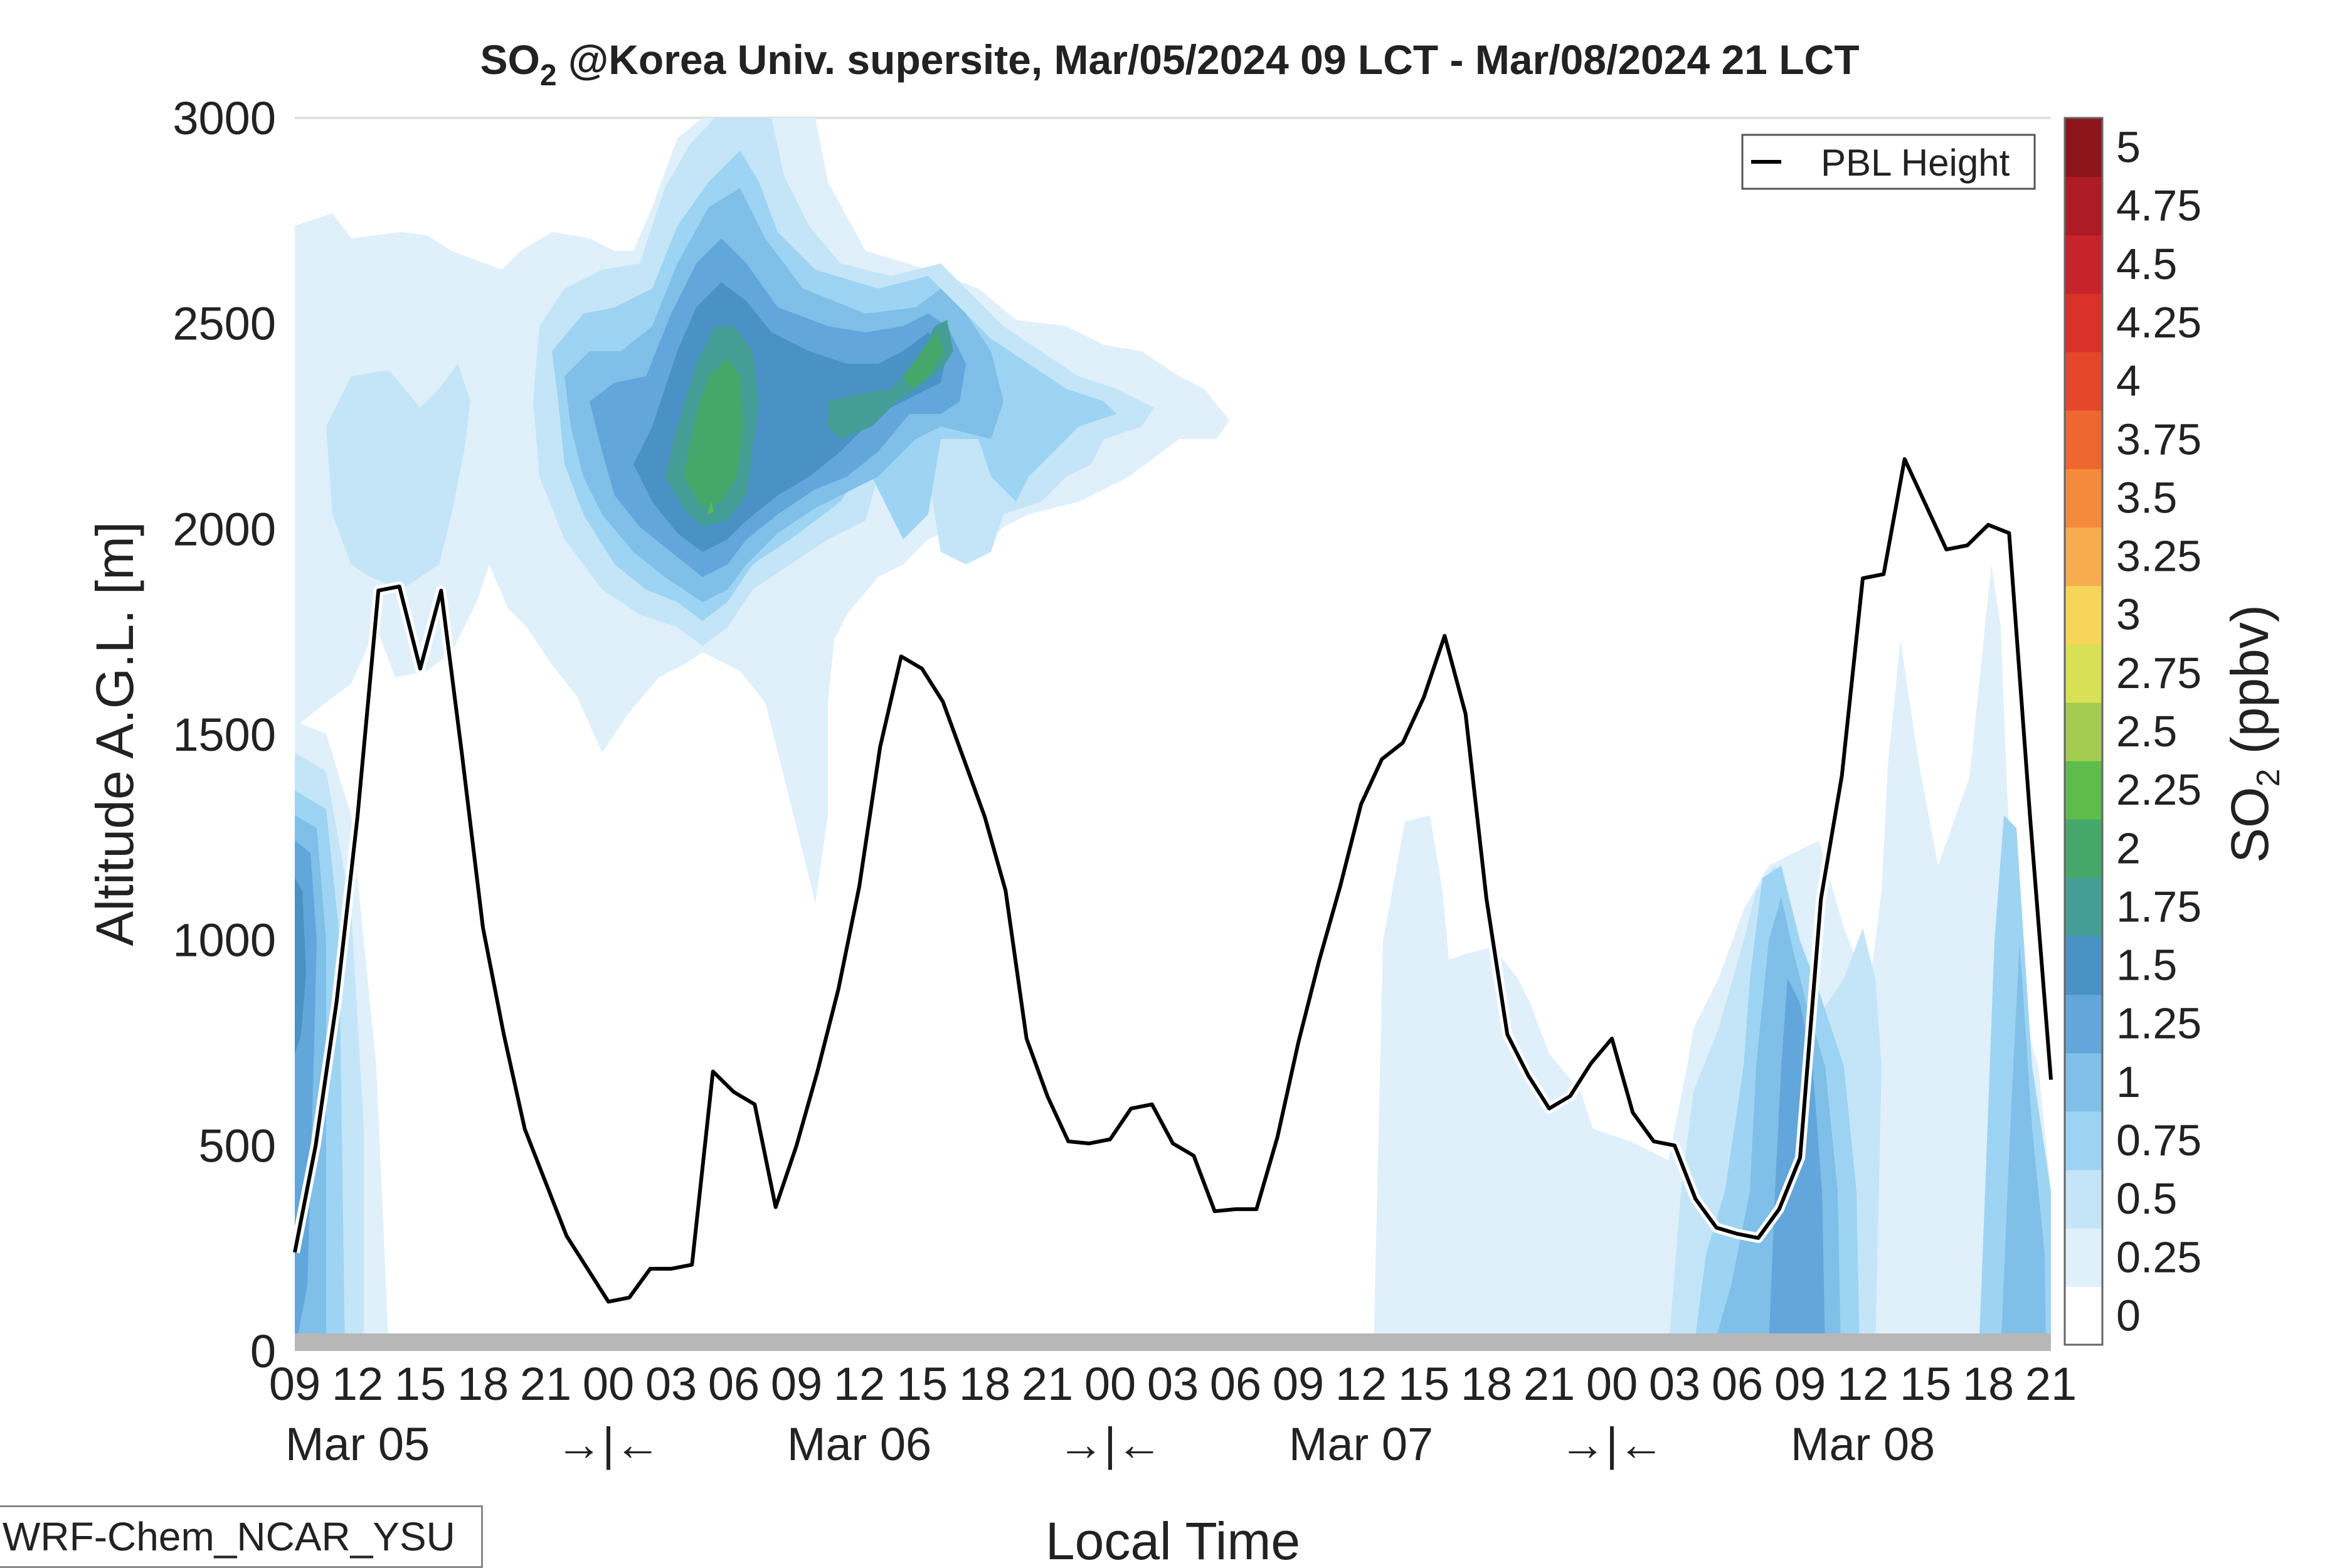 This screenshot has width=2352, height=1568. Describe the element at coordinates (2158, 1023) in the screenshot. I see `colorbar-tick-label: 1.25` at that location.